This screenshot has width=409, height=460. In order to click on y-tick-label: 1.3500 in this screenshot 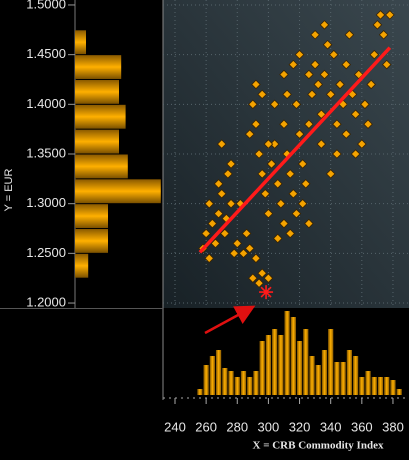, I will do `click(46, 152)`.